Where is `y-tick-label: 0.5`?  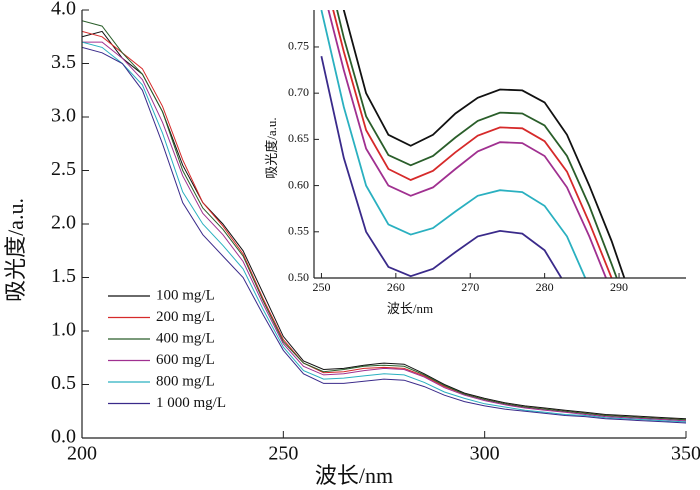 y-tick-label: 0.5 is located at coordinates (63, 383).